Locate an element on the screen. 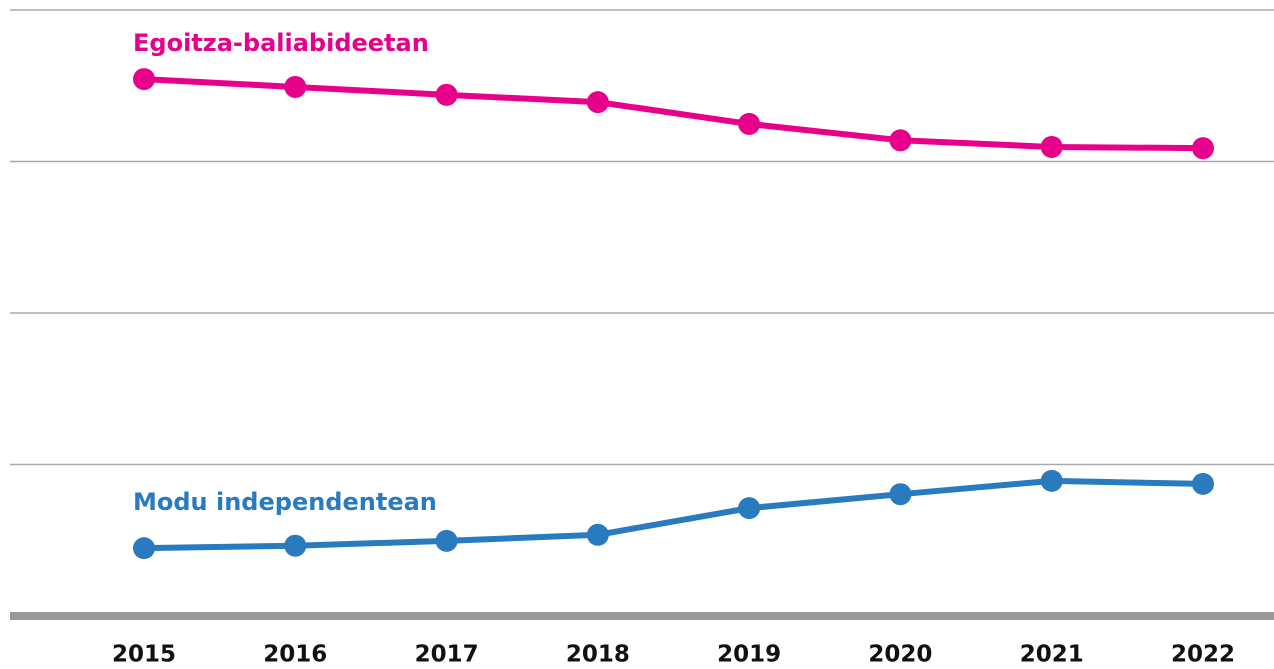  x-tick-label: 2015 is located at coordinates (144, 655).